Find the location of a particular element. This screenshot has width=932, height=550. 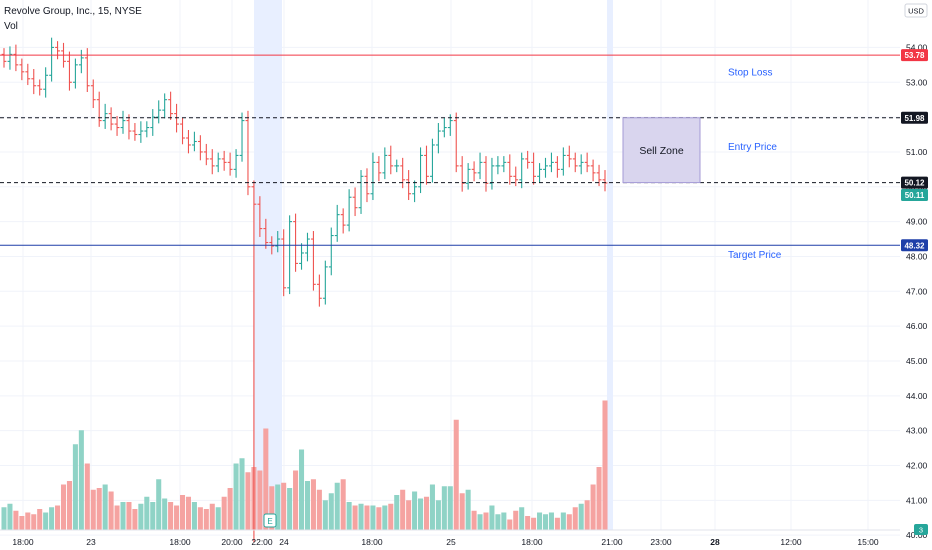

sell-zone-box is located at coordinates (661, 150).